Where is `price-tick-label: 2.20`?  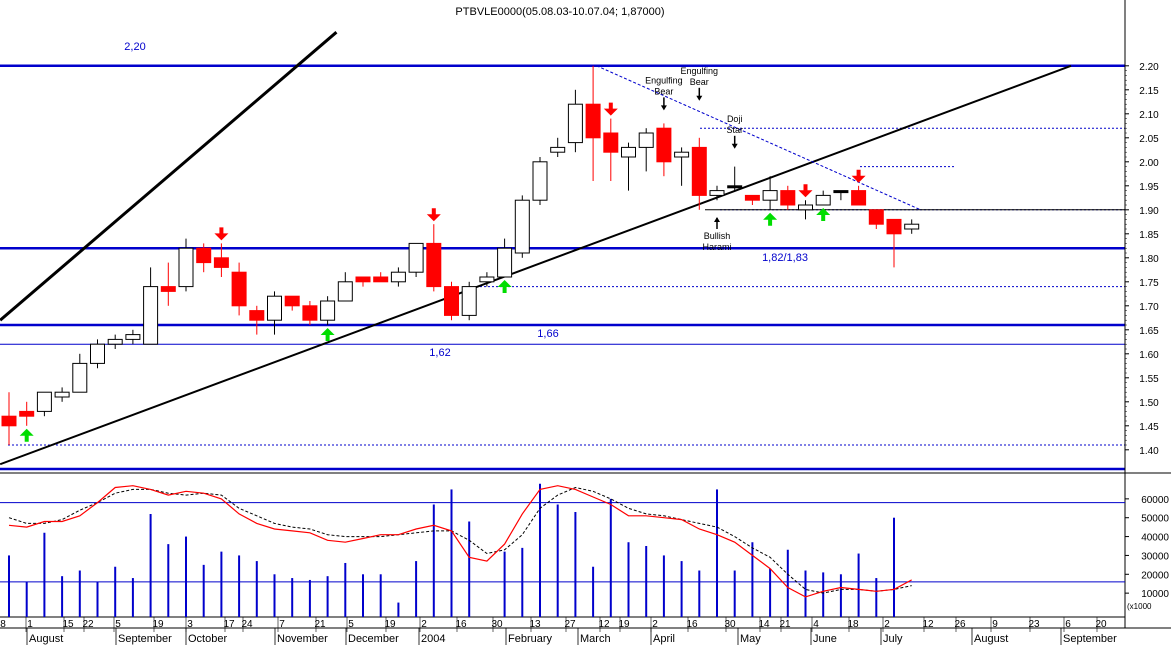 price-tick-label: 2.20 is located at coordinates (1149, 67).